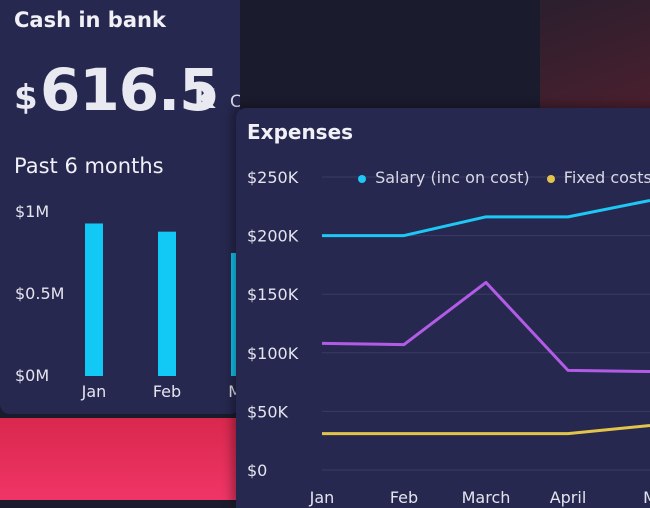 This screenshot has width=650, height=508. Describe the element at coordinates (125, 459) in the screenshot. I see `background-accent-block` at that location.